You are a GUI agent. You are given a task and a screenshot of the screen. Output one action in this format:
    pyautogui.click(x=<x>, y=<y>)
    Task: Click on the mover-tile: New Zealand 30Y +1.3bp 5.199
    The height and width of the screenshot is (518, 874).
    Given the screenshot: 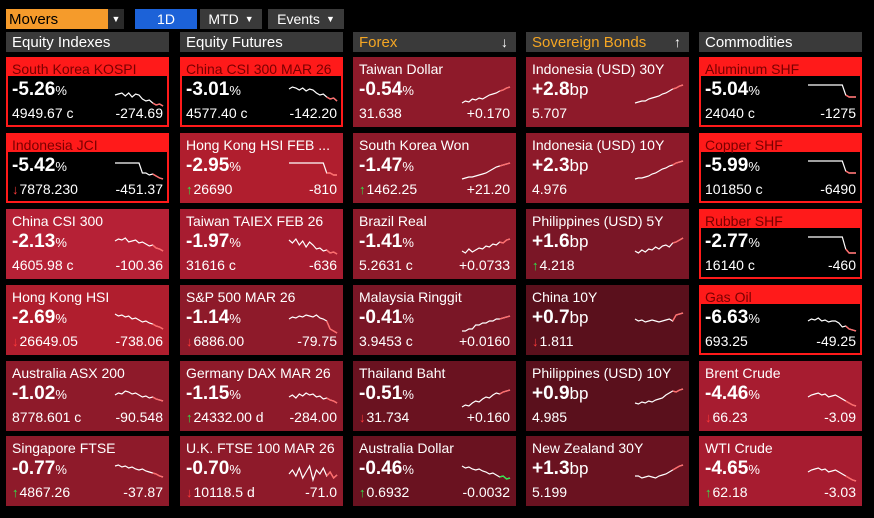 What is the action you would take?
    pyautogui.click(x=607, y=471)
    